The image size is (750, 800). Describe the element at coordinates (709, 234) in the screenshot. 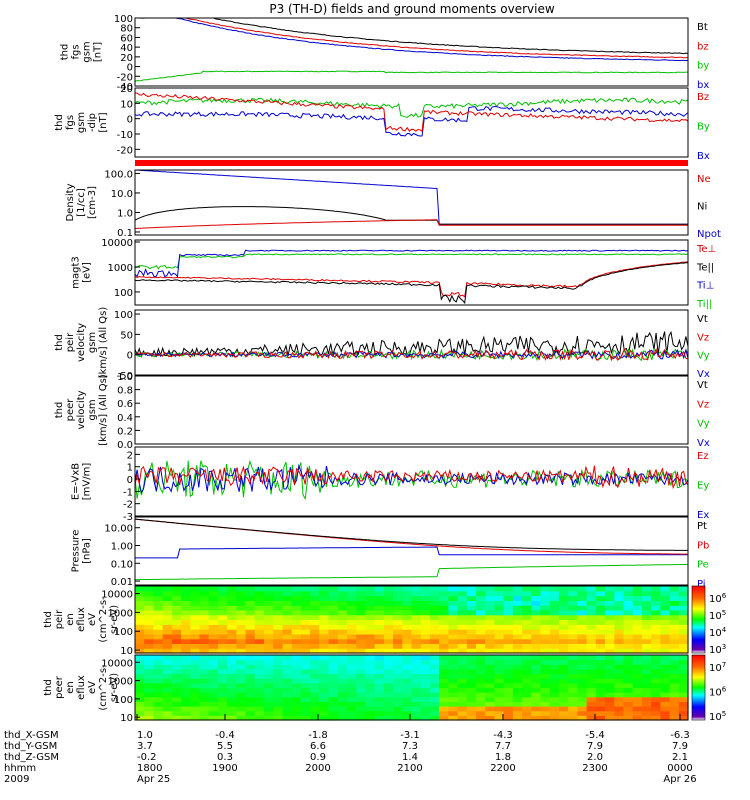

I see `legend-entry: Npot` at that location.